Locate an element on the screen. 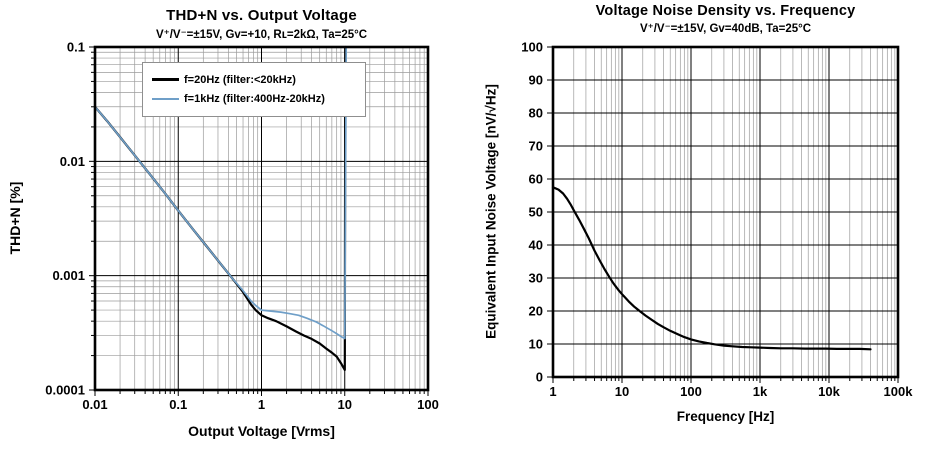 The width and height of the screenshot is (926, 453). series-noise-density is located at coordinates (711, 268).